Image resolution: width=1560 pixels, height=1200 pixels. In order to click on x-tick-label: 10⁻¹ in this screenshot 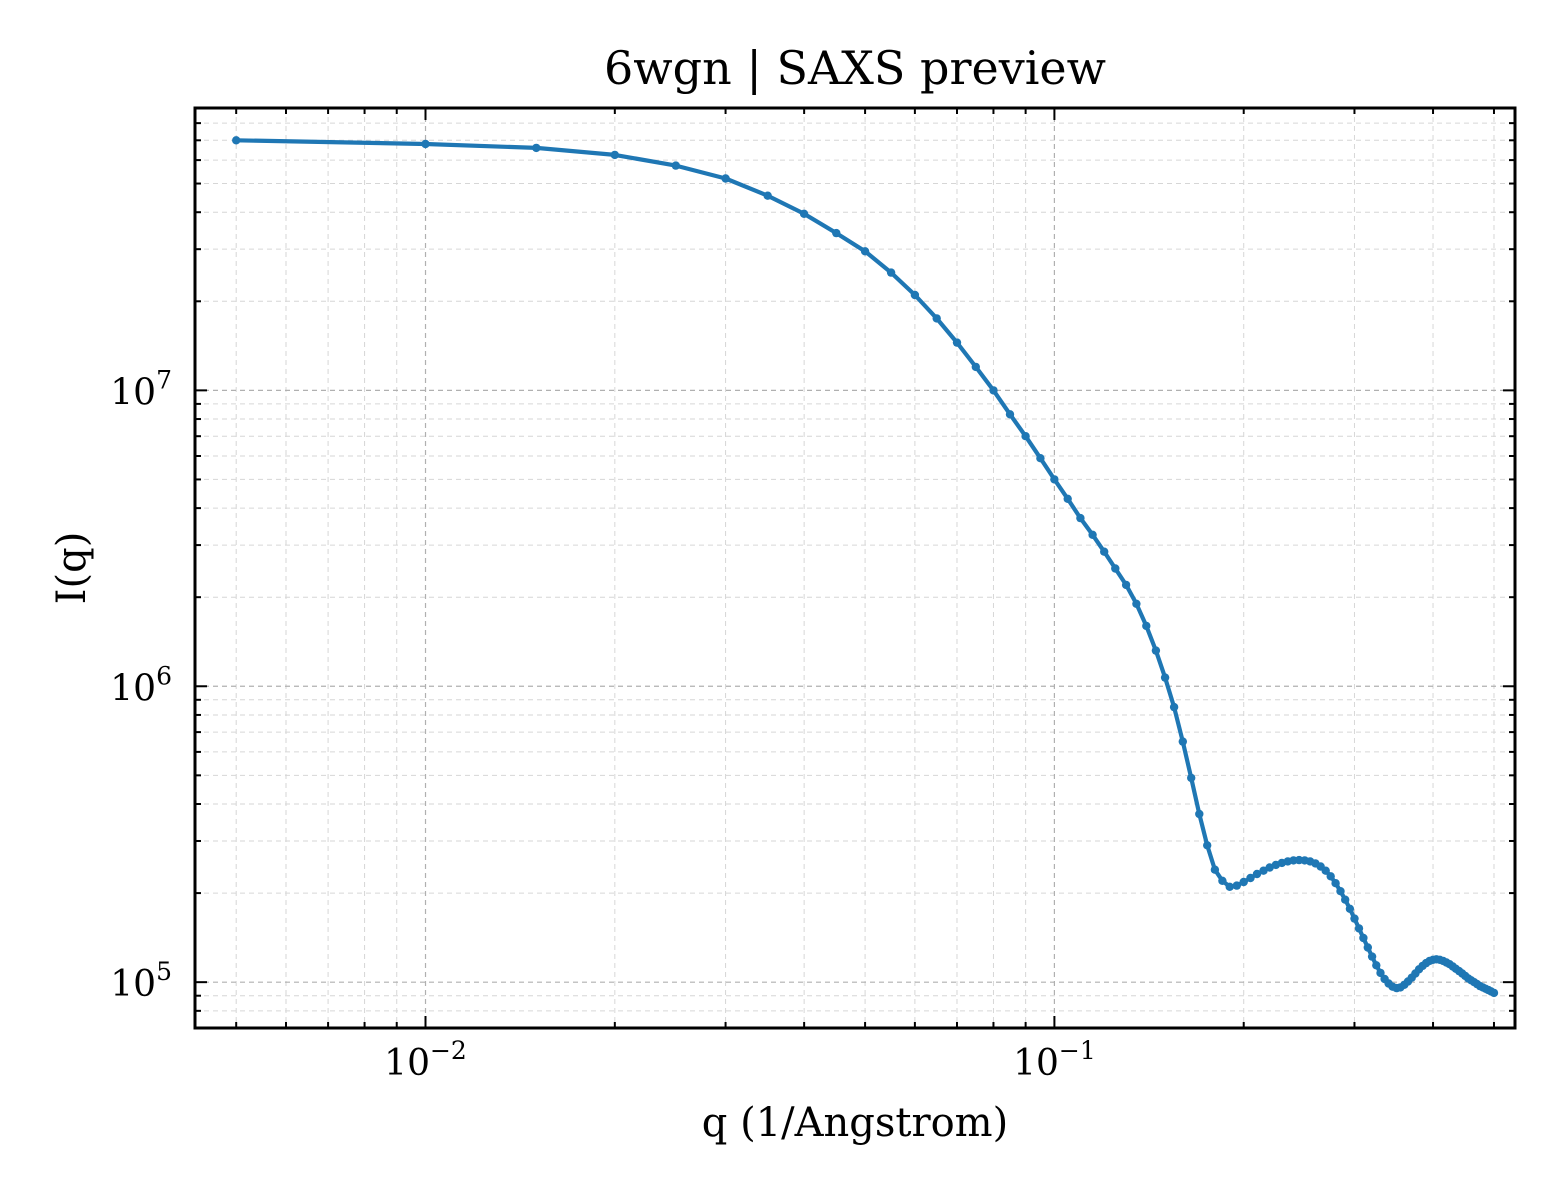, I will do `click(1054, 1060)`.